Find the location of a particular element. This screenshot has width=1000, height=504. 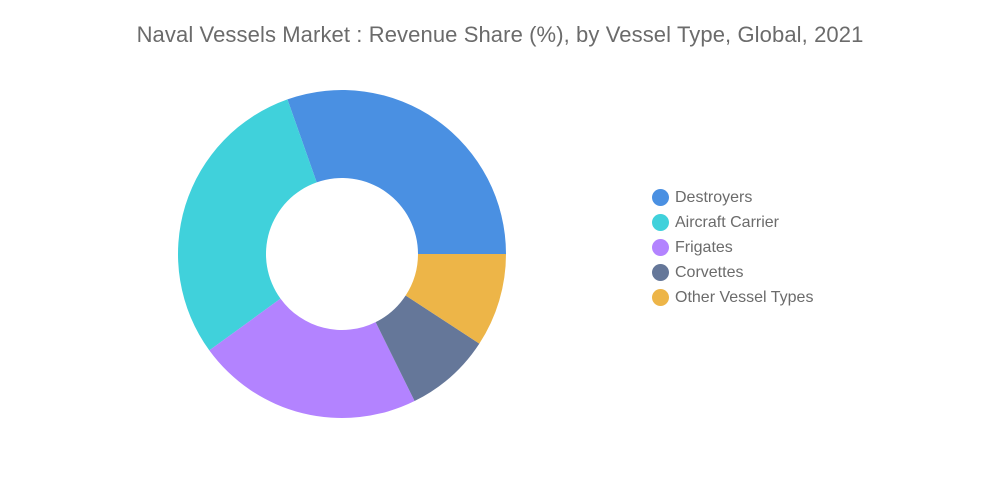

legend-label: Aircraft Carrier is located at coordinates (727, 222).